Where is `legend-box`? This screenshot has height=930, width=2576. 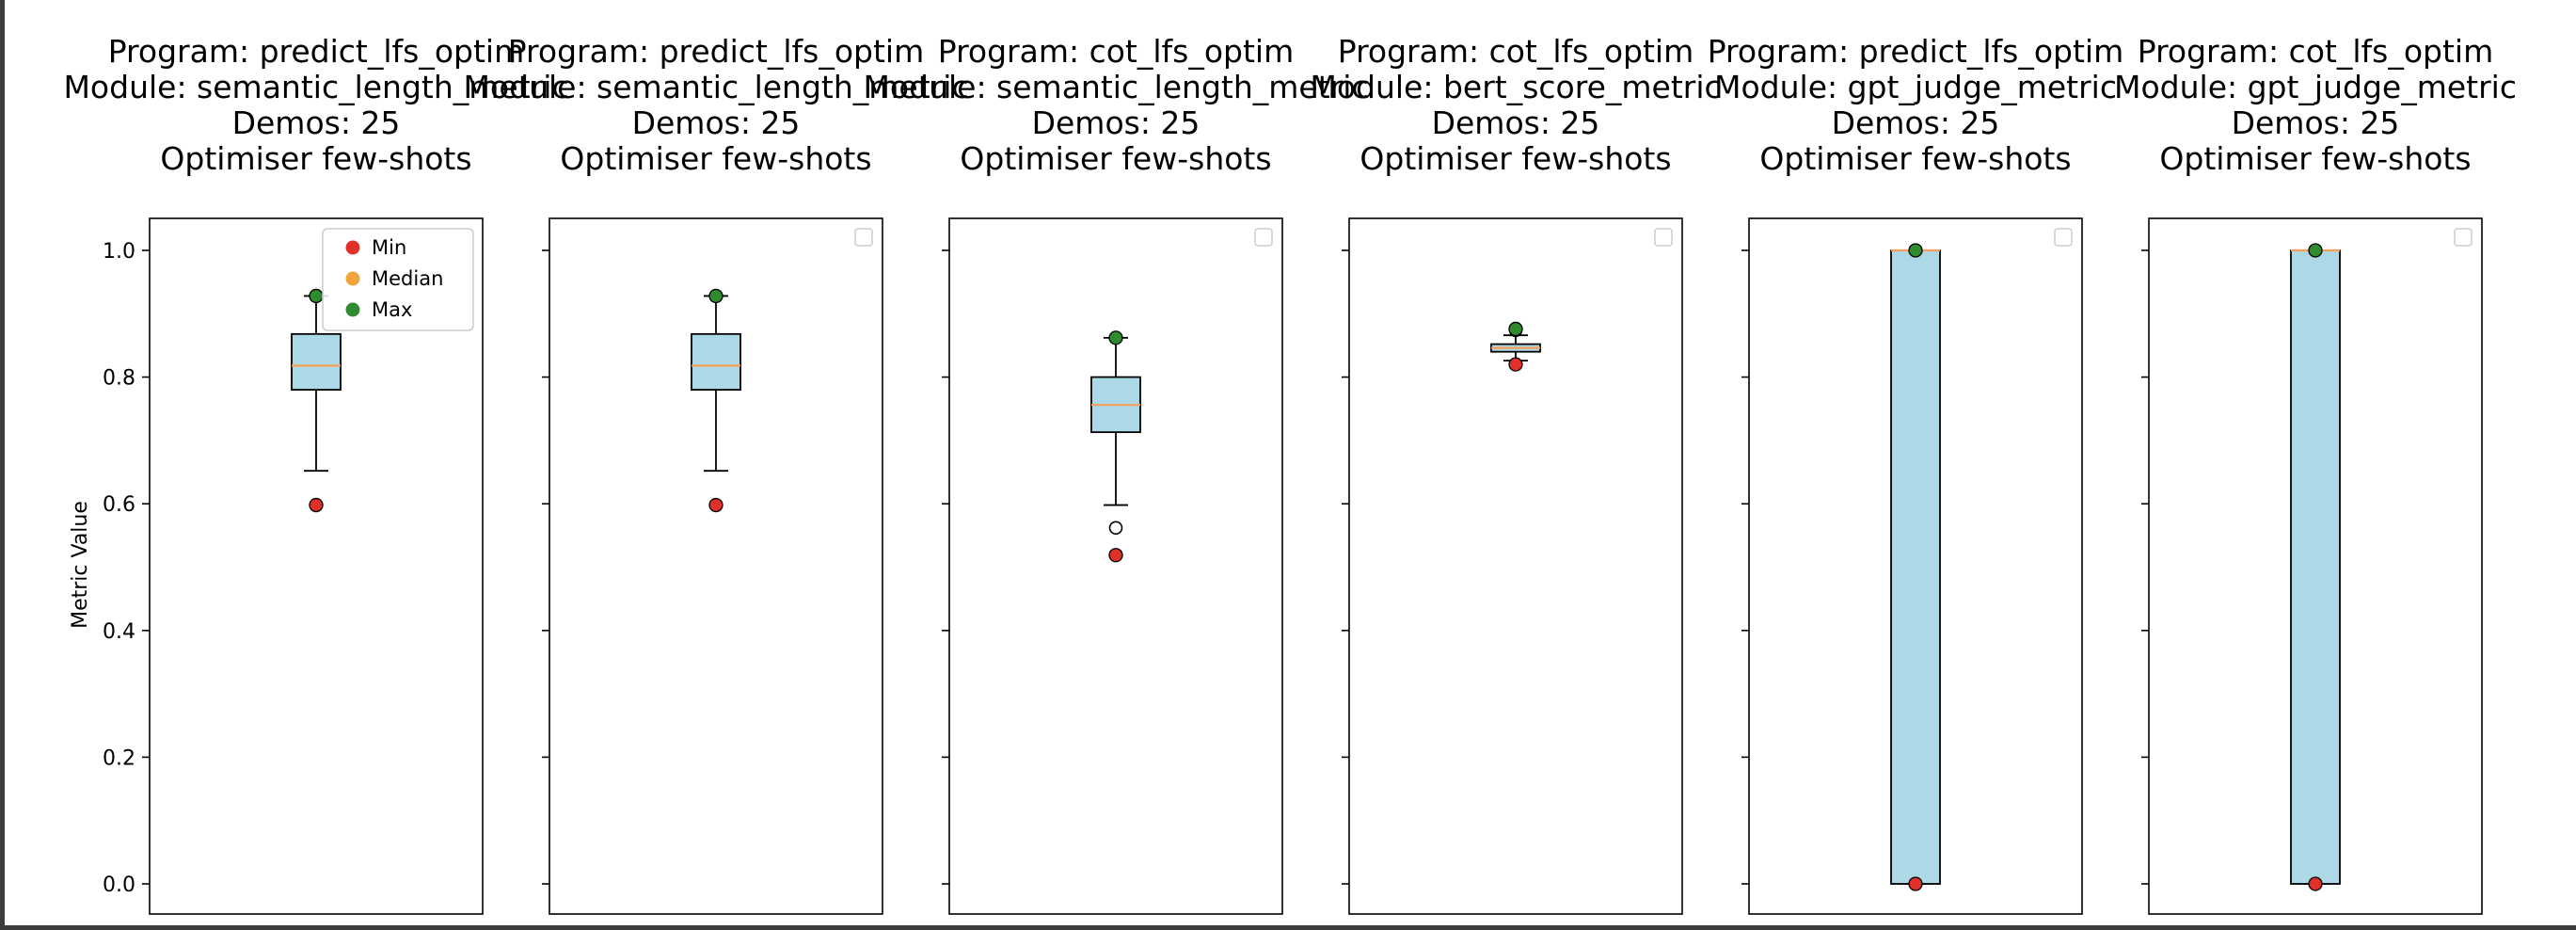
legend-box is located at coordinates (398, 279).